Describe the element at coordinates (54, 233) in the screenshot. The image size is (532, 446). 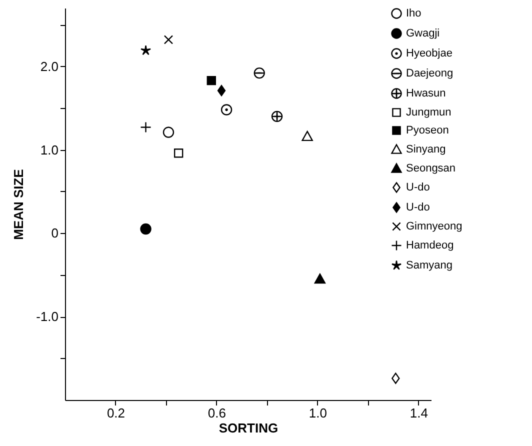
I see `y-tick-label: 0` at that location.